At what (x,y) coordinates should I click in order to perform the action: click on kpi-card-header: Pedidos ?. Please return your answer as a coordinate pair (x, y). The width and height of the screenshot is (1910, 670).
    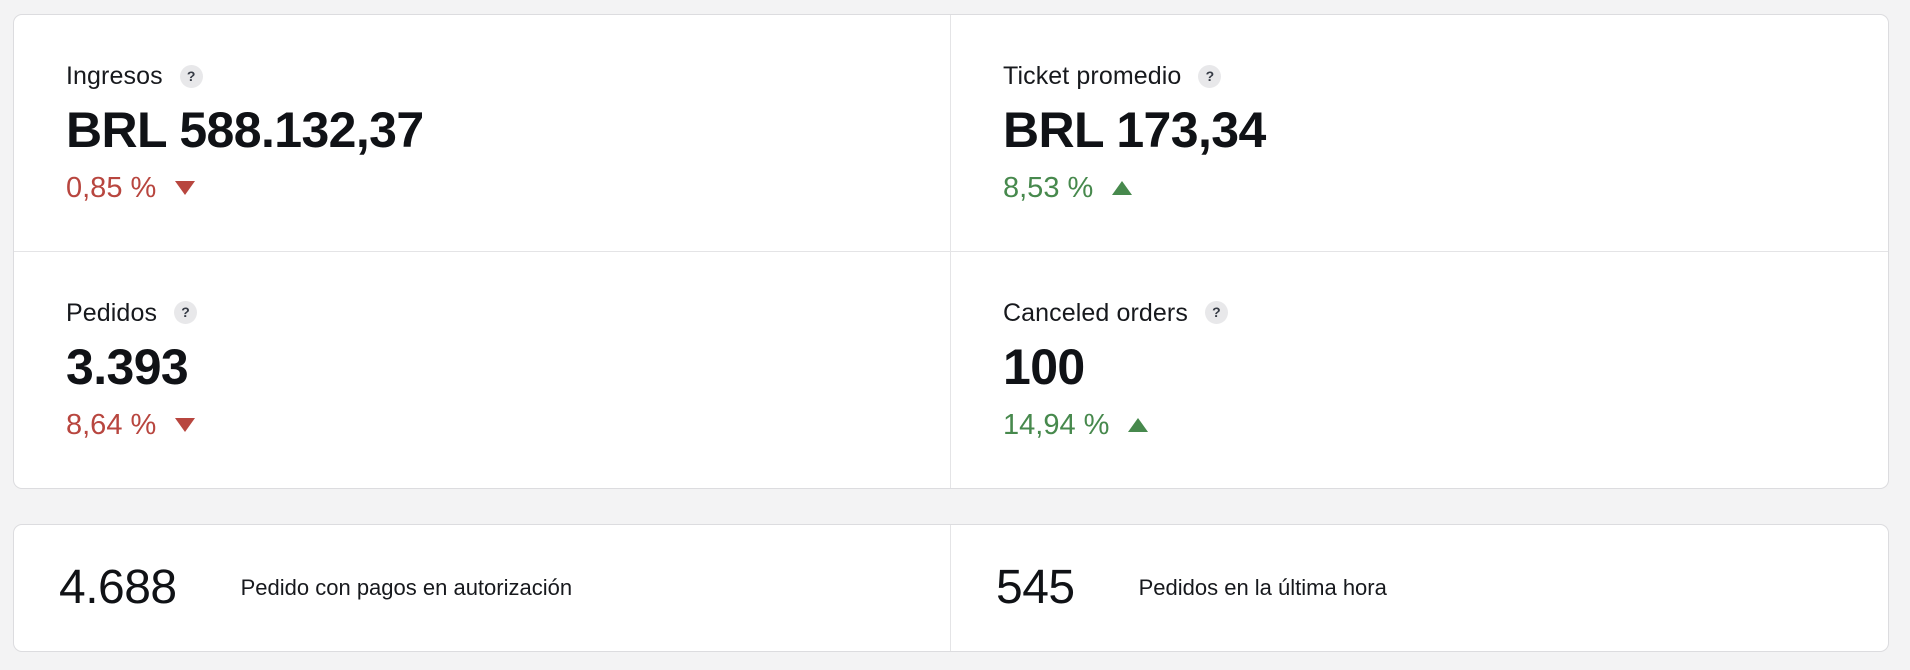
    Looking at the image, I should click on (482, 313).